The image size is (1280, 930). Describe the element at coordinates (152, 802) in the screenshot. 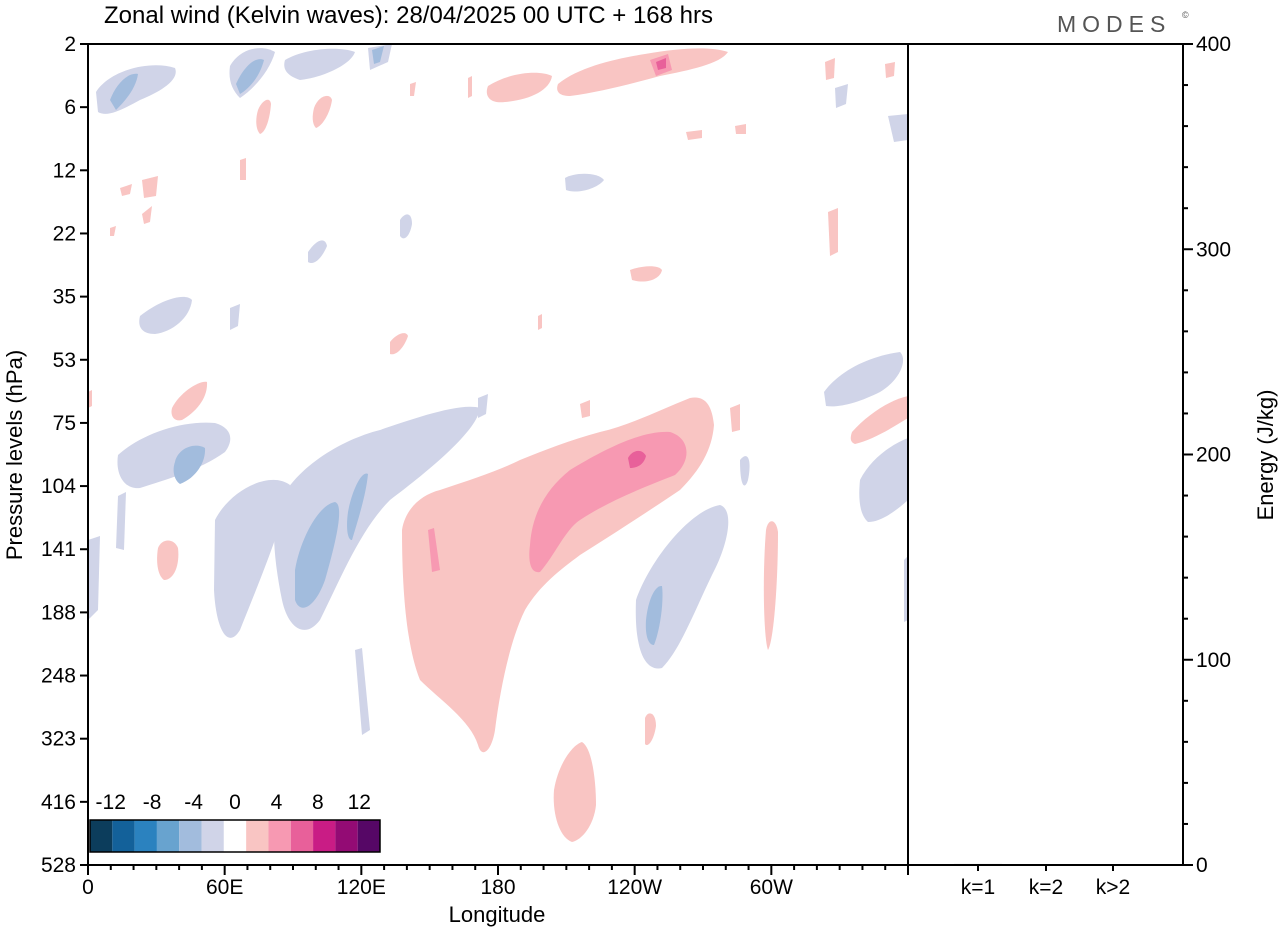

I see `colorbar-tick-label: -8` at that location.